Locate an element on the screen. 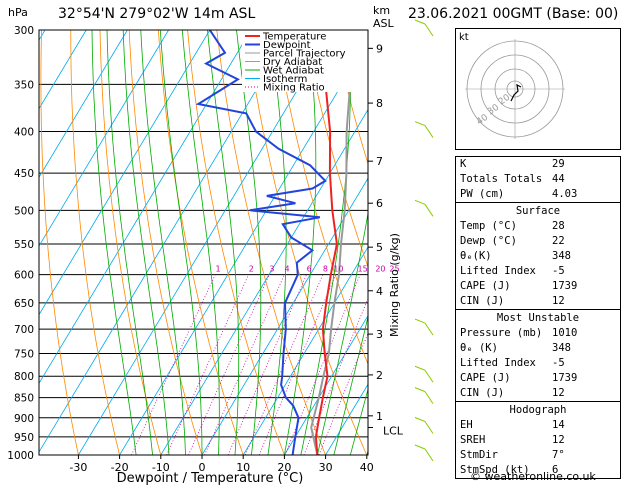  hpa-unit-label: hPa is located at coordinates (18, 12).